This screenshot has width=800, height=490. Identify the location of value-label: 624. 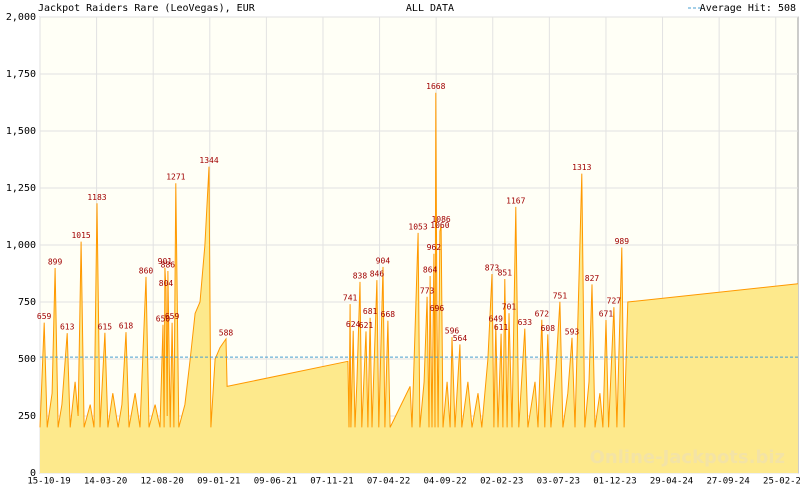
(353, 324).